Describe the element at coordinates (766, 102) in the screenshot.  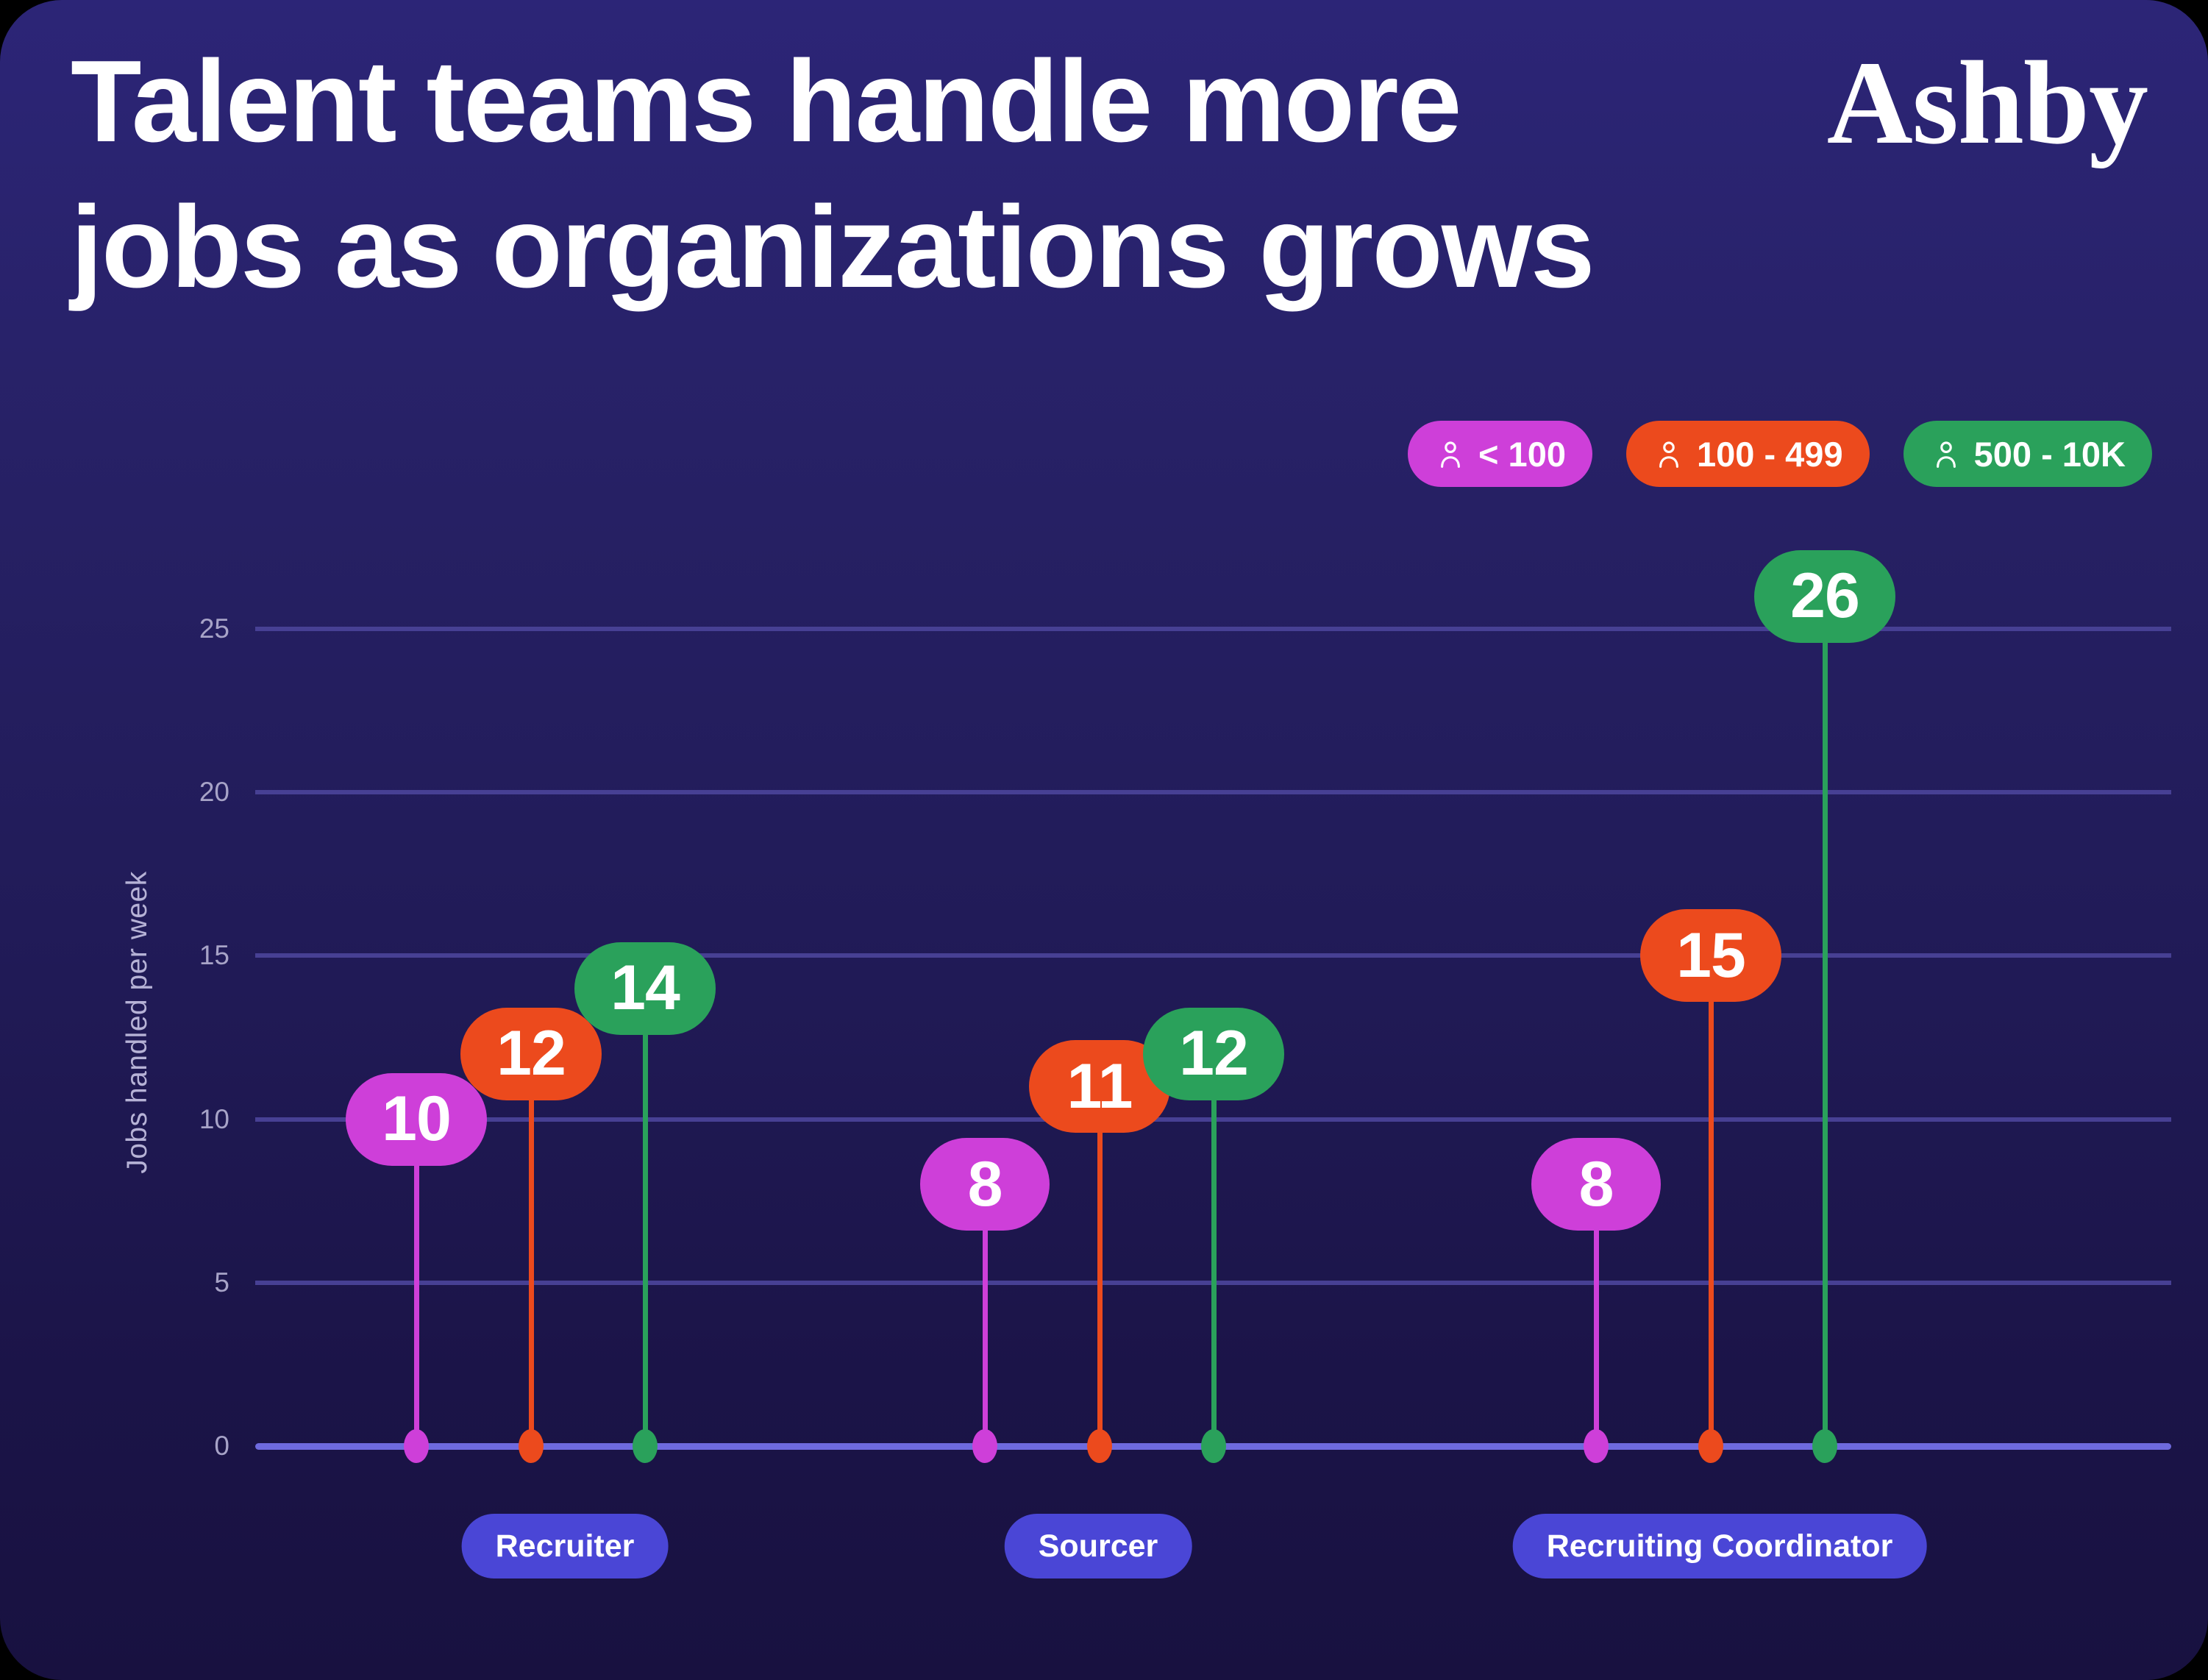
I see `chart-title-line1: Talent teams handle more` at that location.